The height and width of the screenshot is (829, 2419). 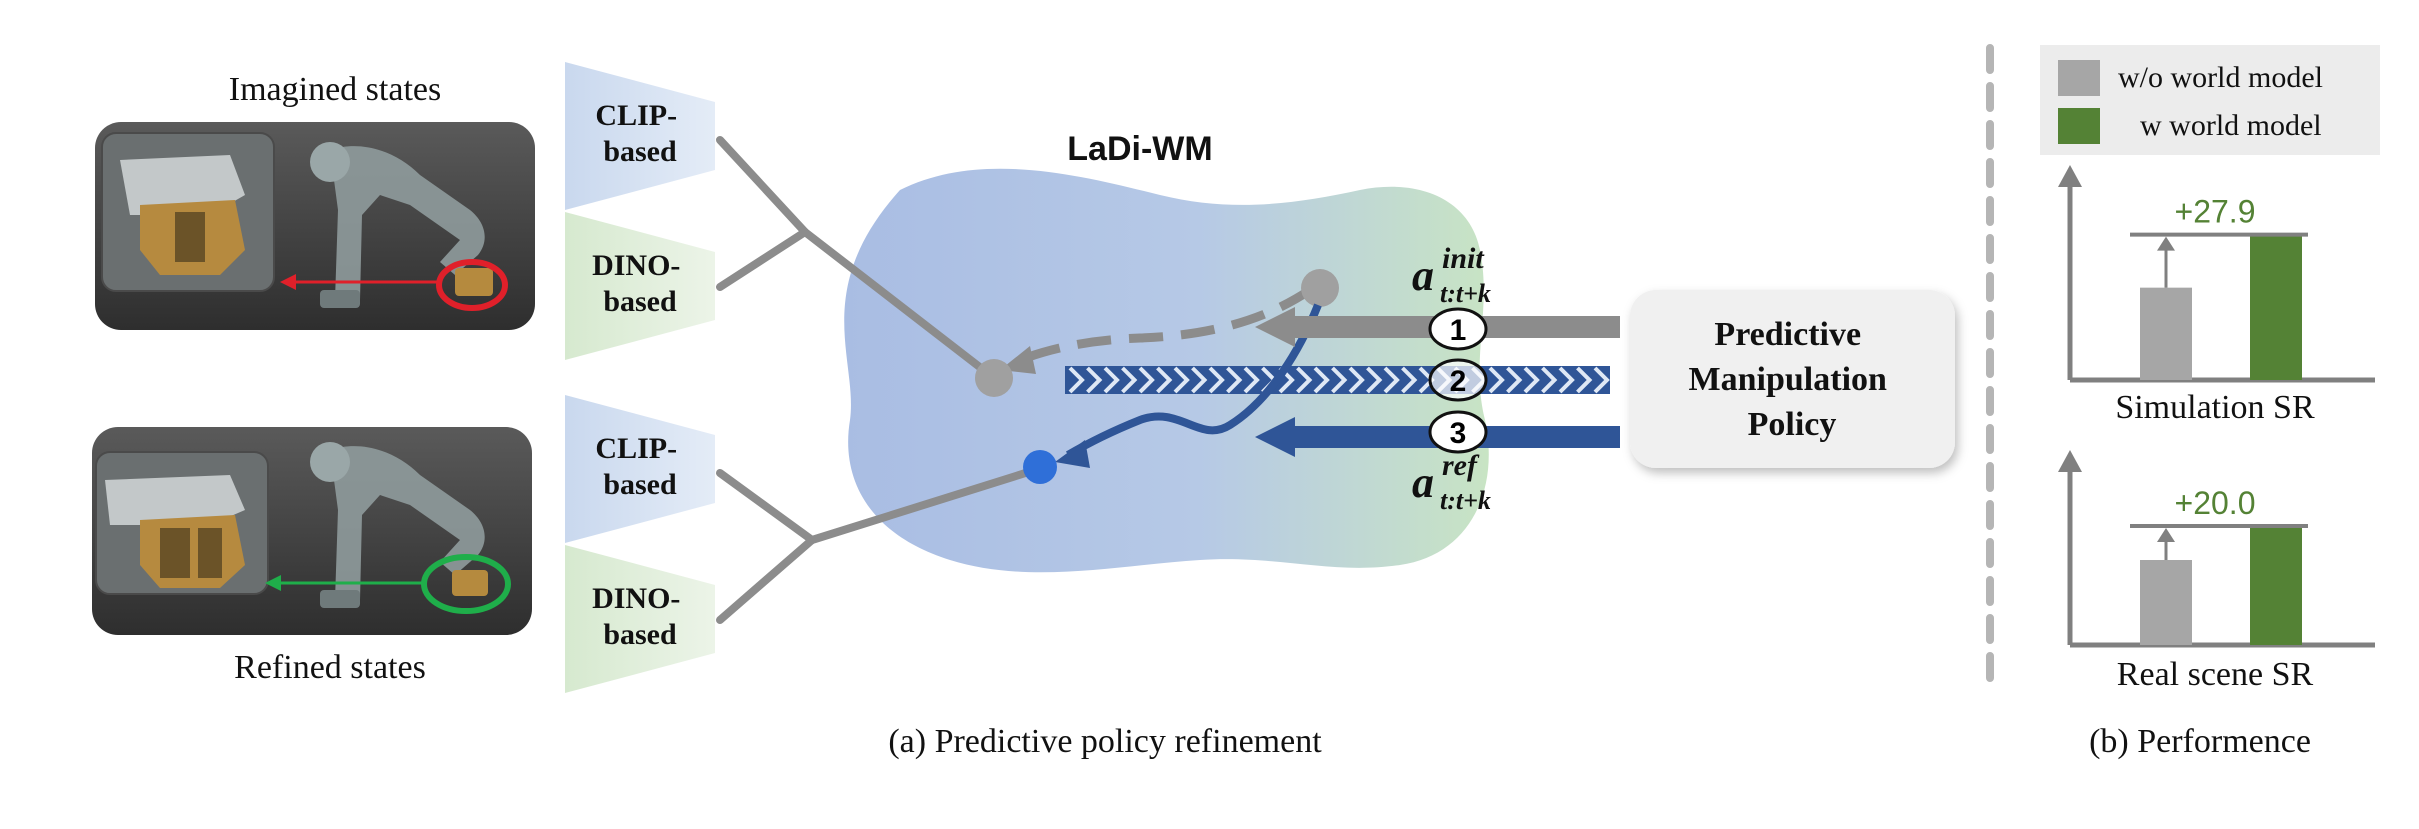 What do you see at coordinates (640, 634) in the screenshot?
I see `encoder-dino-bottom-line2: based` at bounding box center [640, 634].